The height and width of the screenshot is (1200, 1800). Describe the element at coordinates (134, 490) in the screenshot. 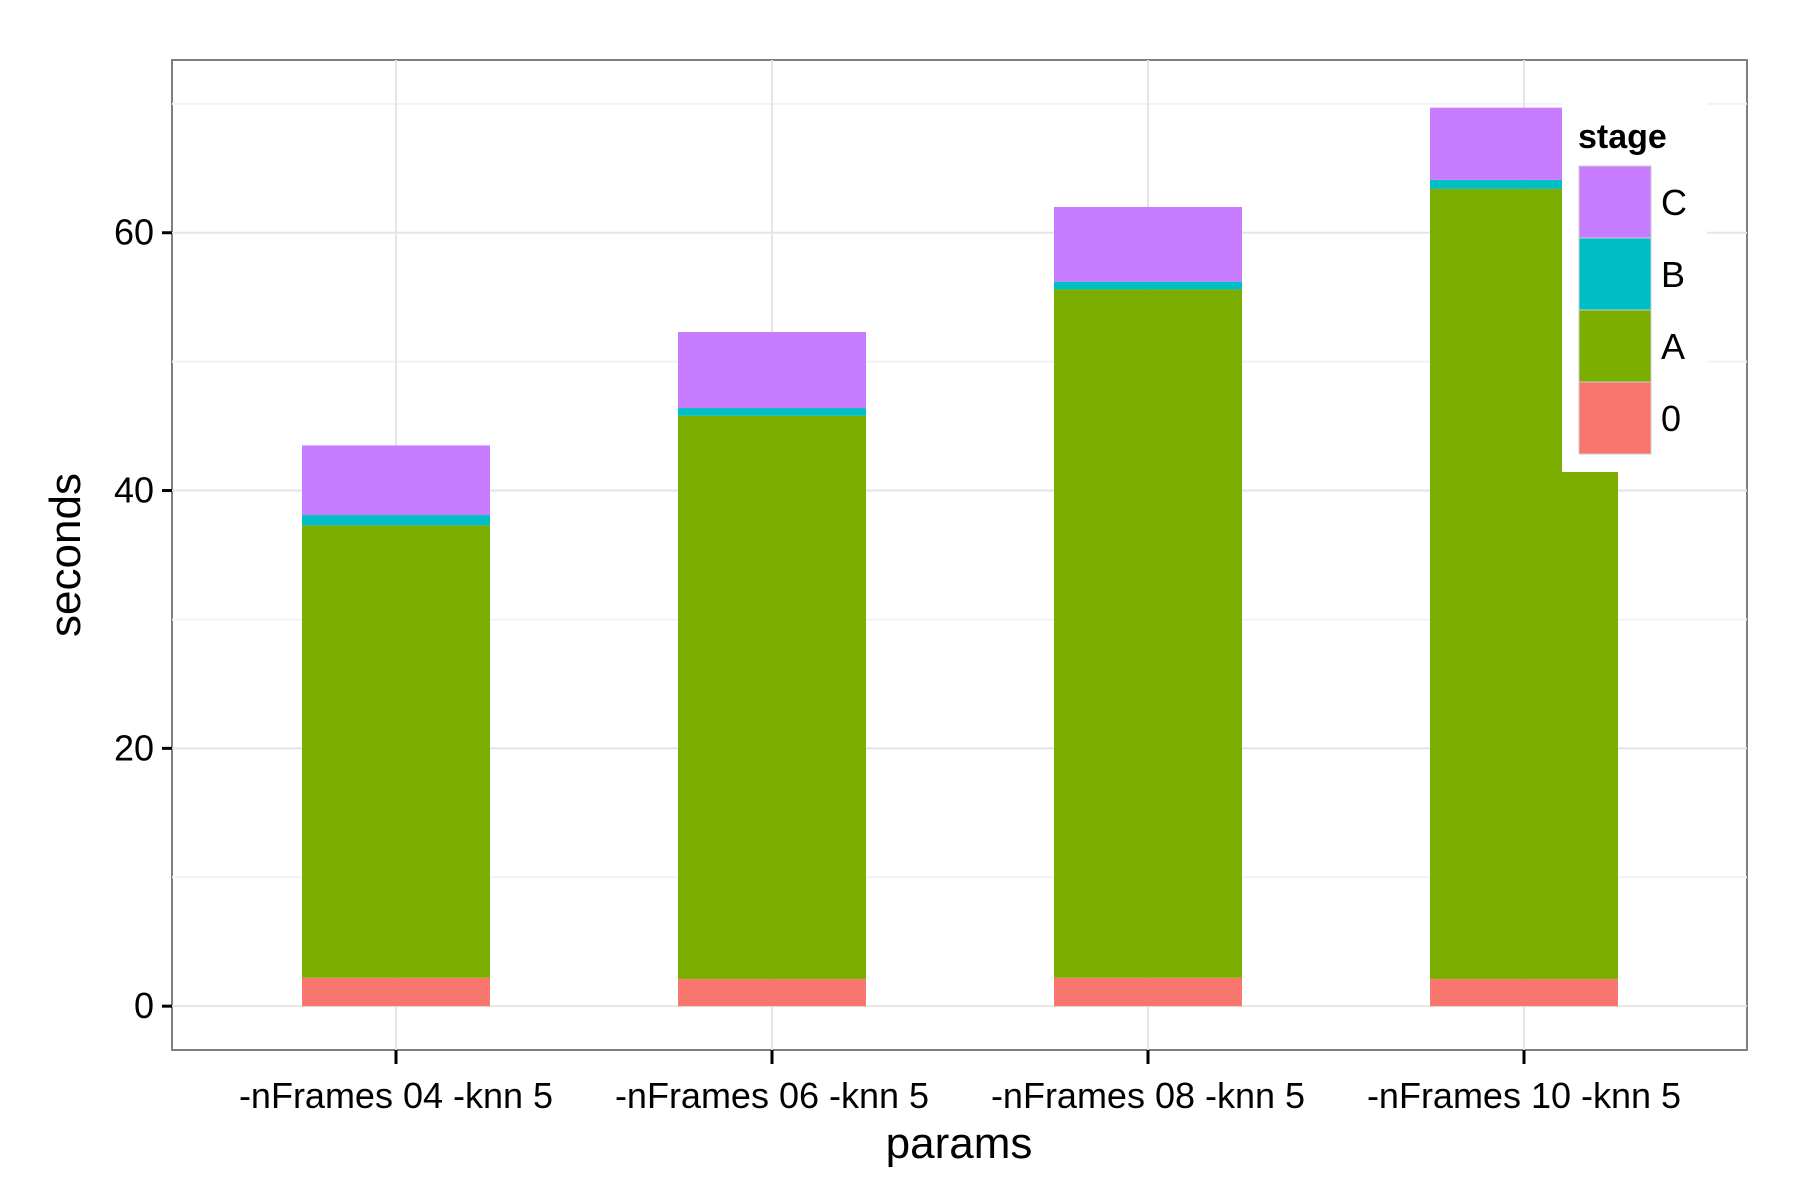

I see `y-tick-label: 40` at that location.